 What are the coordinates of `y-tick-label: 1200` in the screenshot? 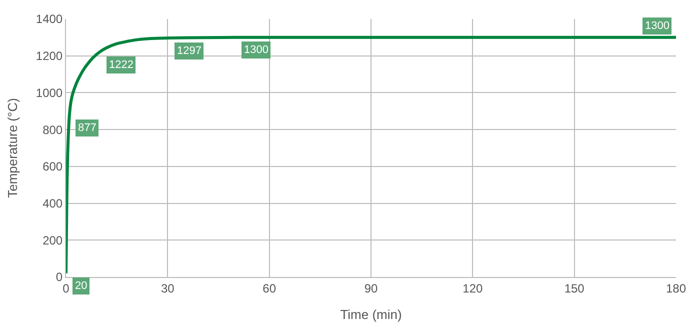 It's located at (49, 56).